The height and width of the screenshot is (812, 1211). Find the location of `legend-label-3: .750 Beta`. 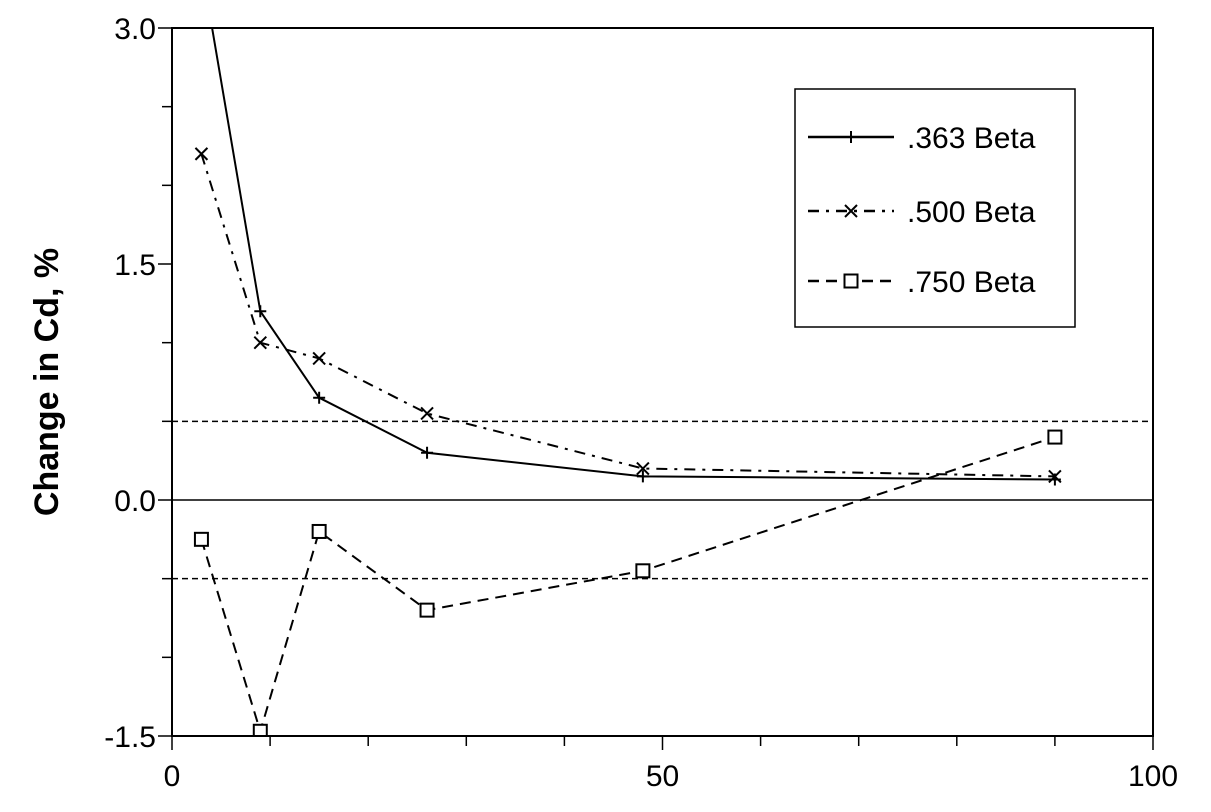

legend-label-3: .750 Beta is located at coordinates (971, 282).